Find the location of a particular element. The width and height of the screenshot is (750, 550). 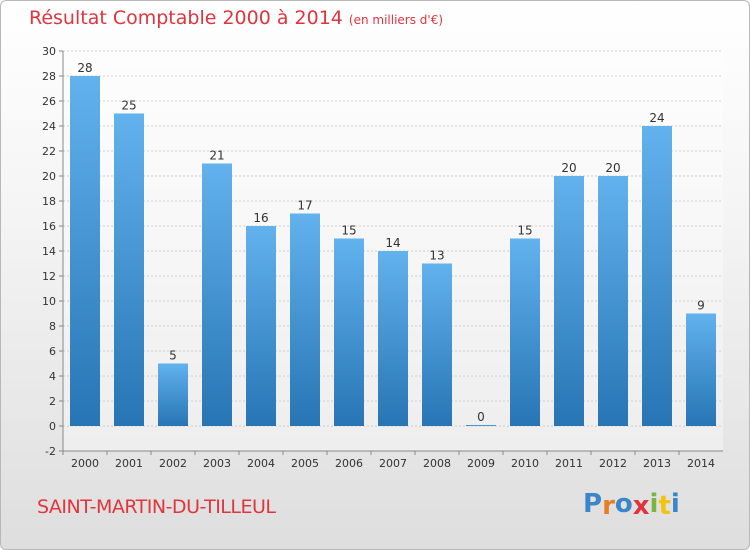

x-tick-label: 2007 is located at coordinates (393, 463).